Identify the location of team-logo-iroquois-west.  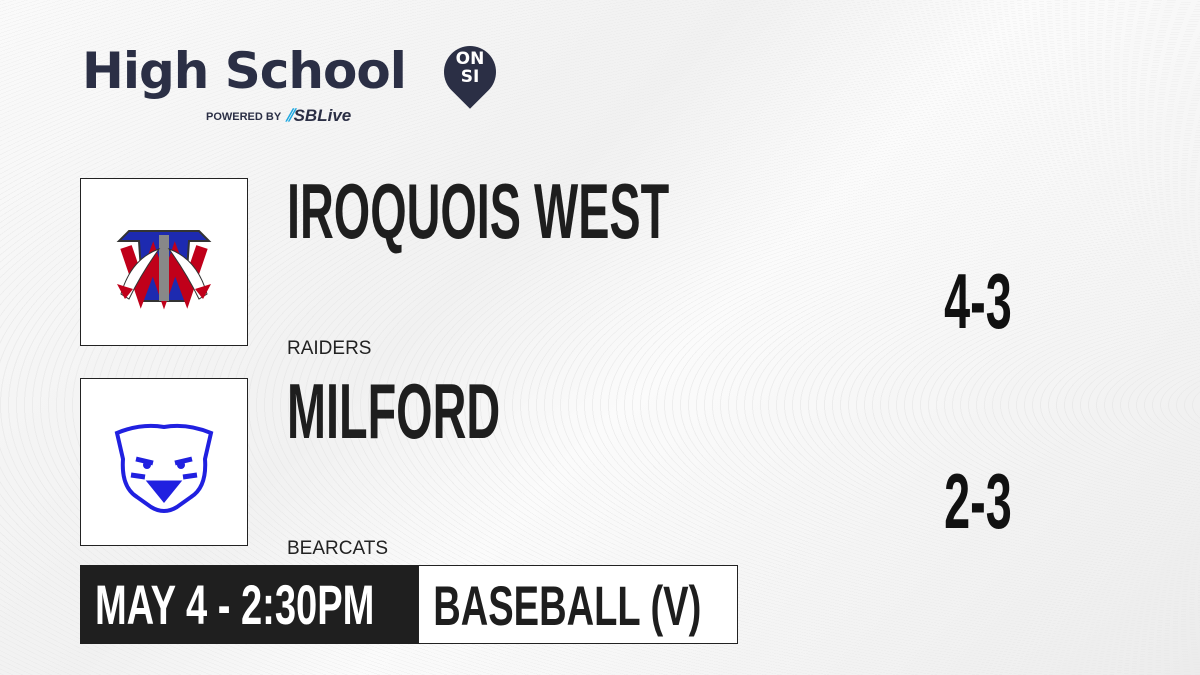
(164, 262).